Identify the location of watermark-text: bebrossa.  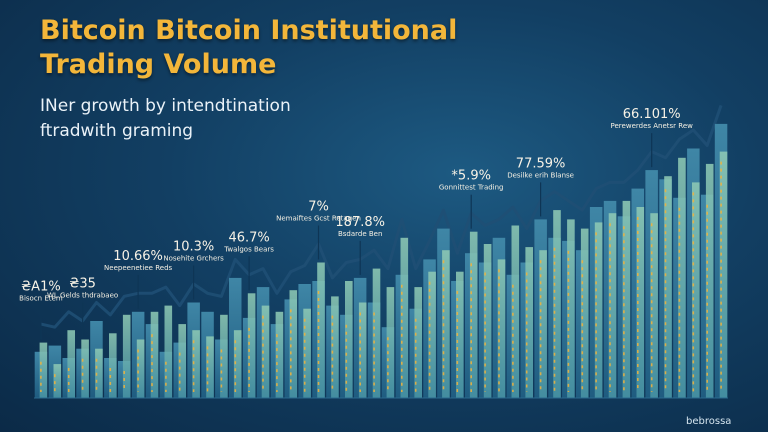
(709, 421).